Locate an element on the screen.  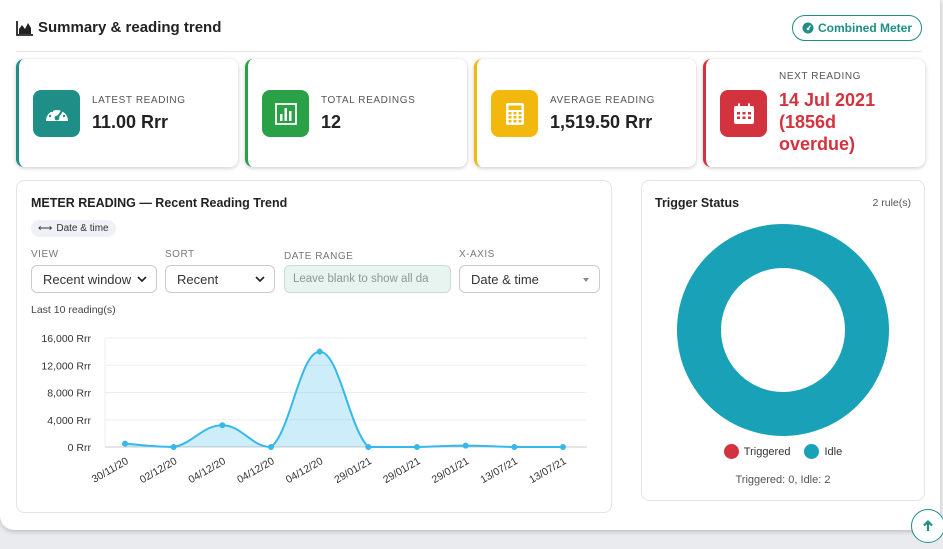
card-label: TOTAL READINGS is located at coordinates (368, 100).